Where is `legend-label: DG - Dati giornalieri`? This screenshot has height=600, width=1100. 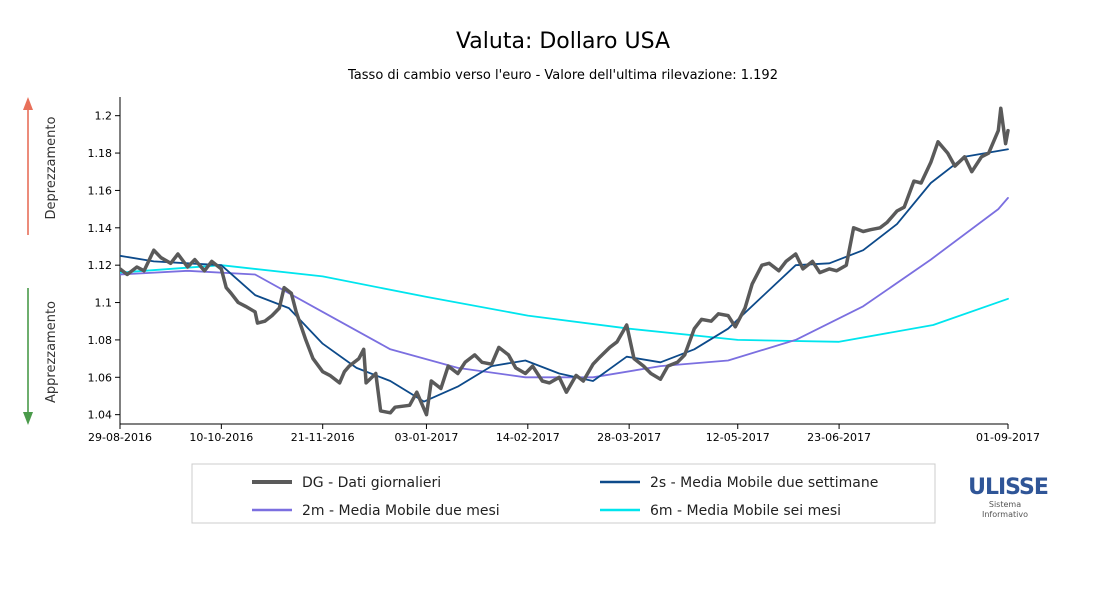 legend-label: DG - Dati giornalieri is located at coordinates (371, 483).